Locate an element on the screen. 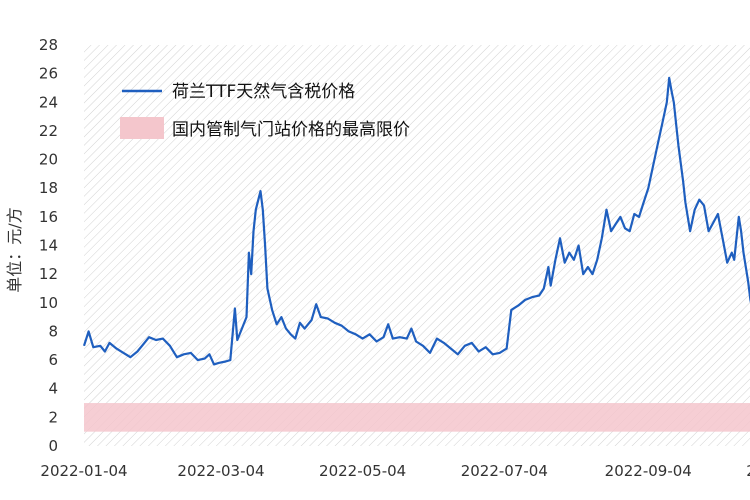  legend-label-ttf: 荷兰TTF天然气含税价格 is located at coordinates (263, 92).